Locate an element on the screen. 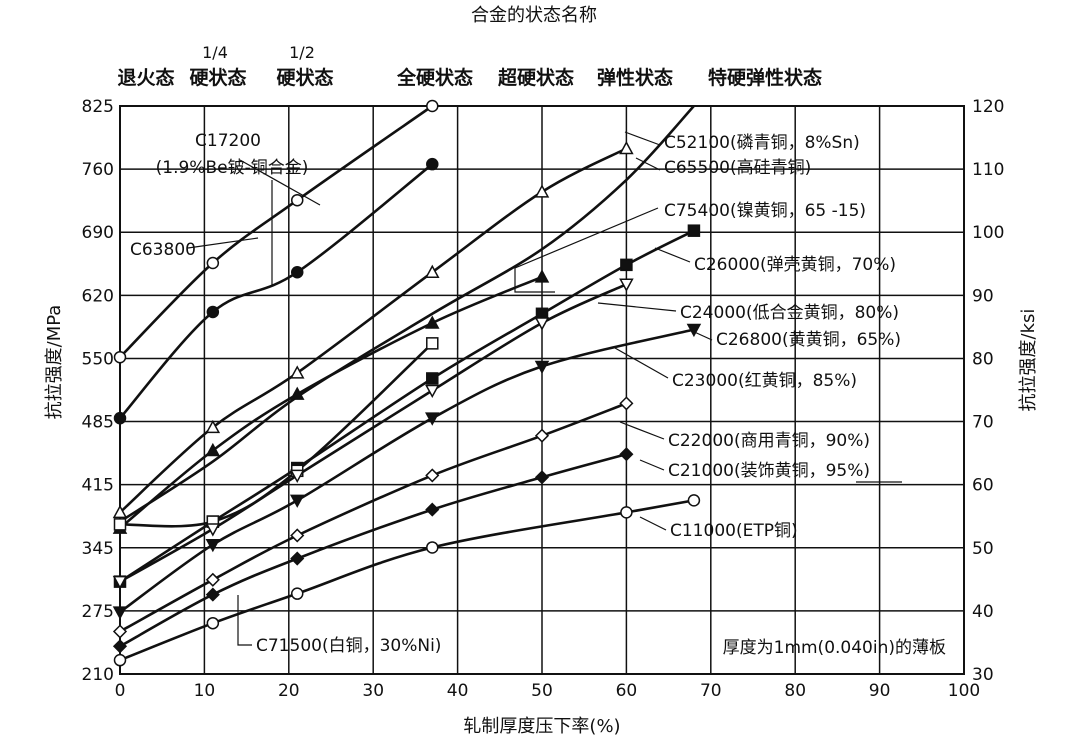 This screenshot has width=1080, height=748. series-label: C71500(白铜，30%Ni) is located at coordinates (348, 646).